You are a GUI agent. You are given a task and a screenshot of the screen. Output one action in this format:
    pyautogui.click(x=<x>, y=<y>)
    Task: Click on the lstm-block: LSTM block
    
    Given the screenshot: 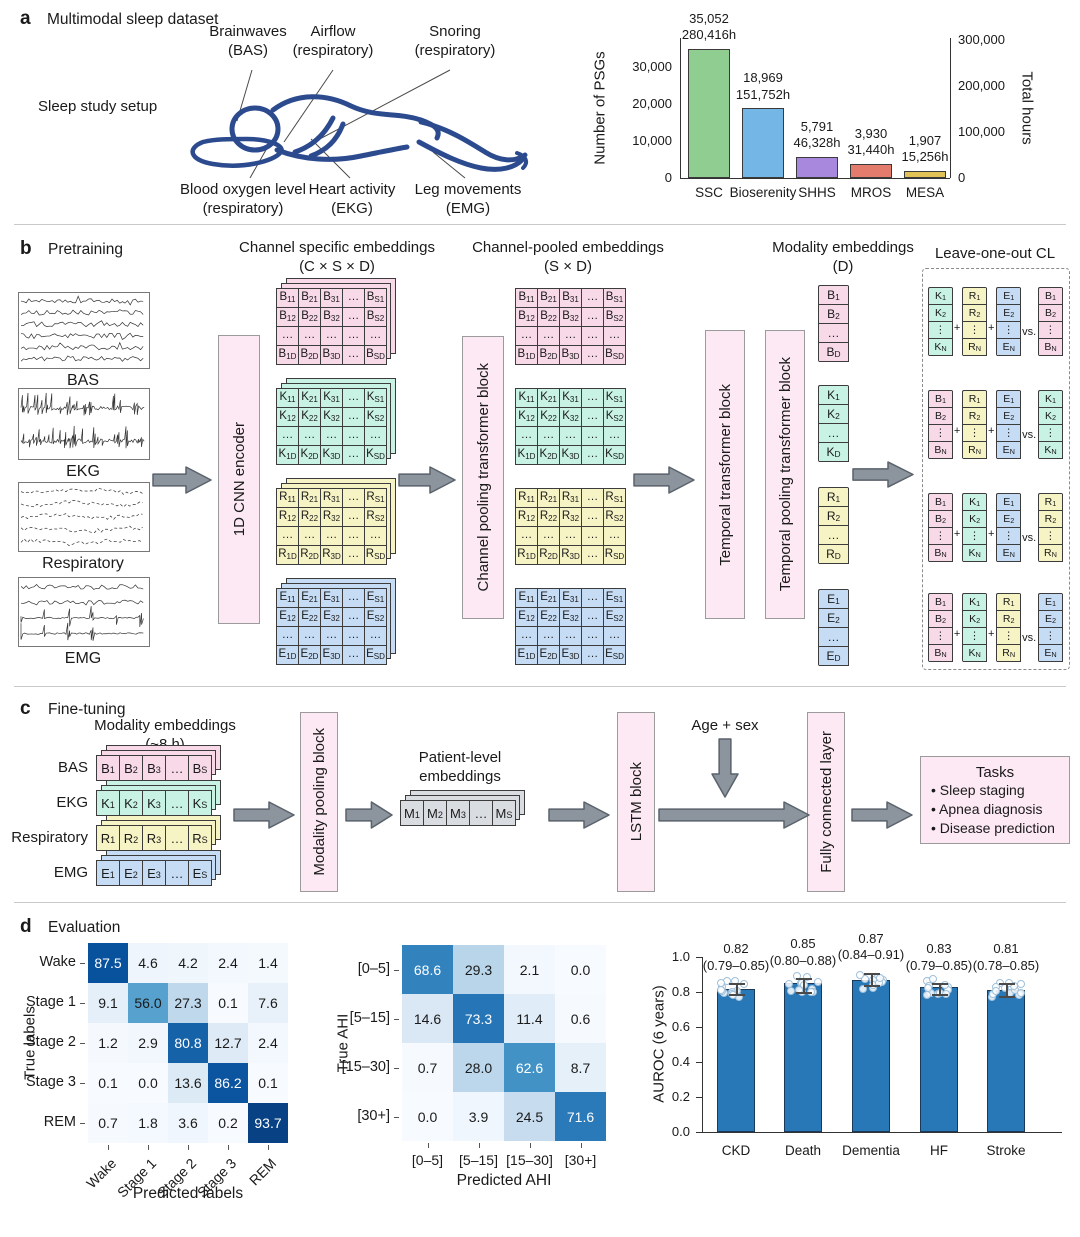 What is the action you would take?
    pyautogui.click(x=636, y=802)
    